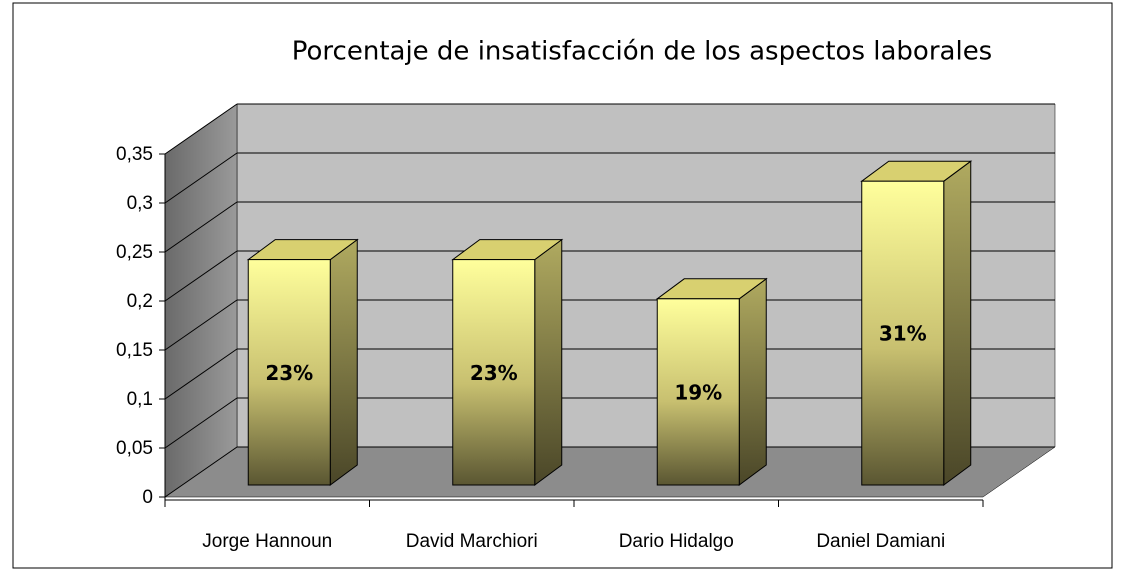 Image resolution: width=1125 pixels, height=572 pixels. Describe the element at coordinates (140, 399) in the screenshot. I see `y-tick-label: 0,1` at that location.